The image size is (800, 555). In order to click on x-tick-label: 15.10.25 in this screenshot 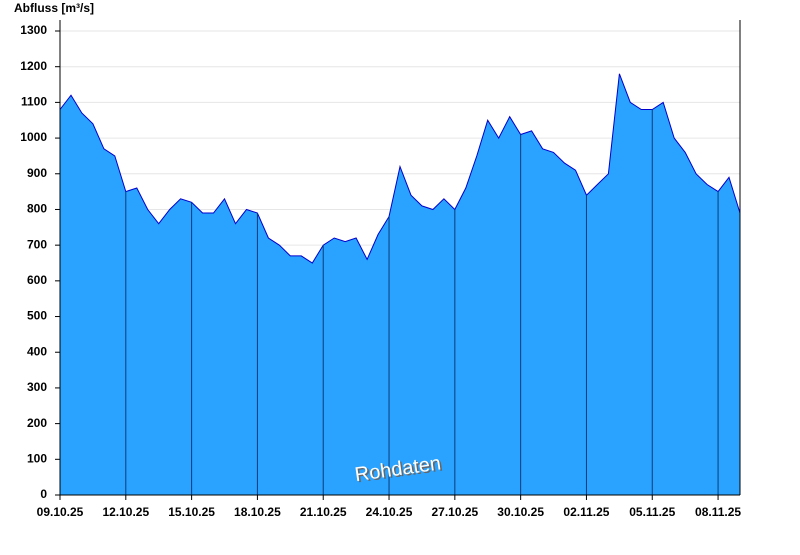, I will do `click(191, 512)`.